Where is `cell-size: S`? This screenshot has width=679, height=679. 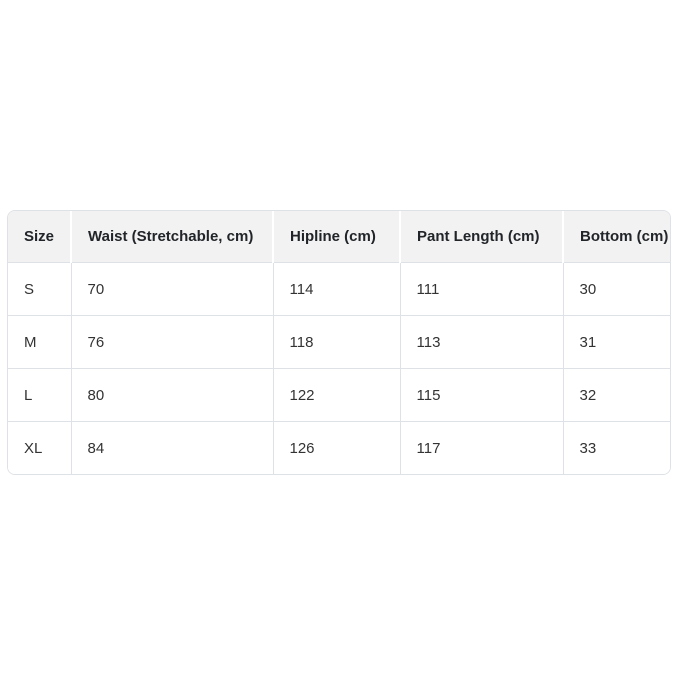 cell-size: S is located at coordinates (39, 289).